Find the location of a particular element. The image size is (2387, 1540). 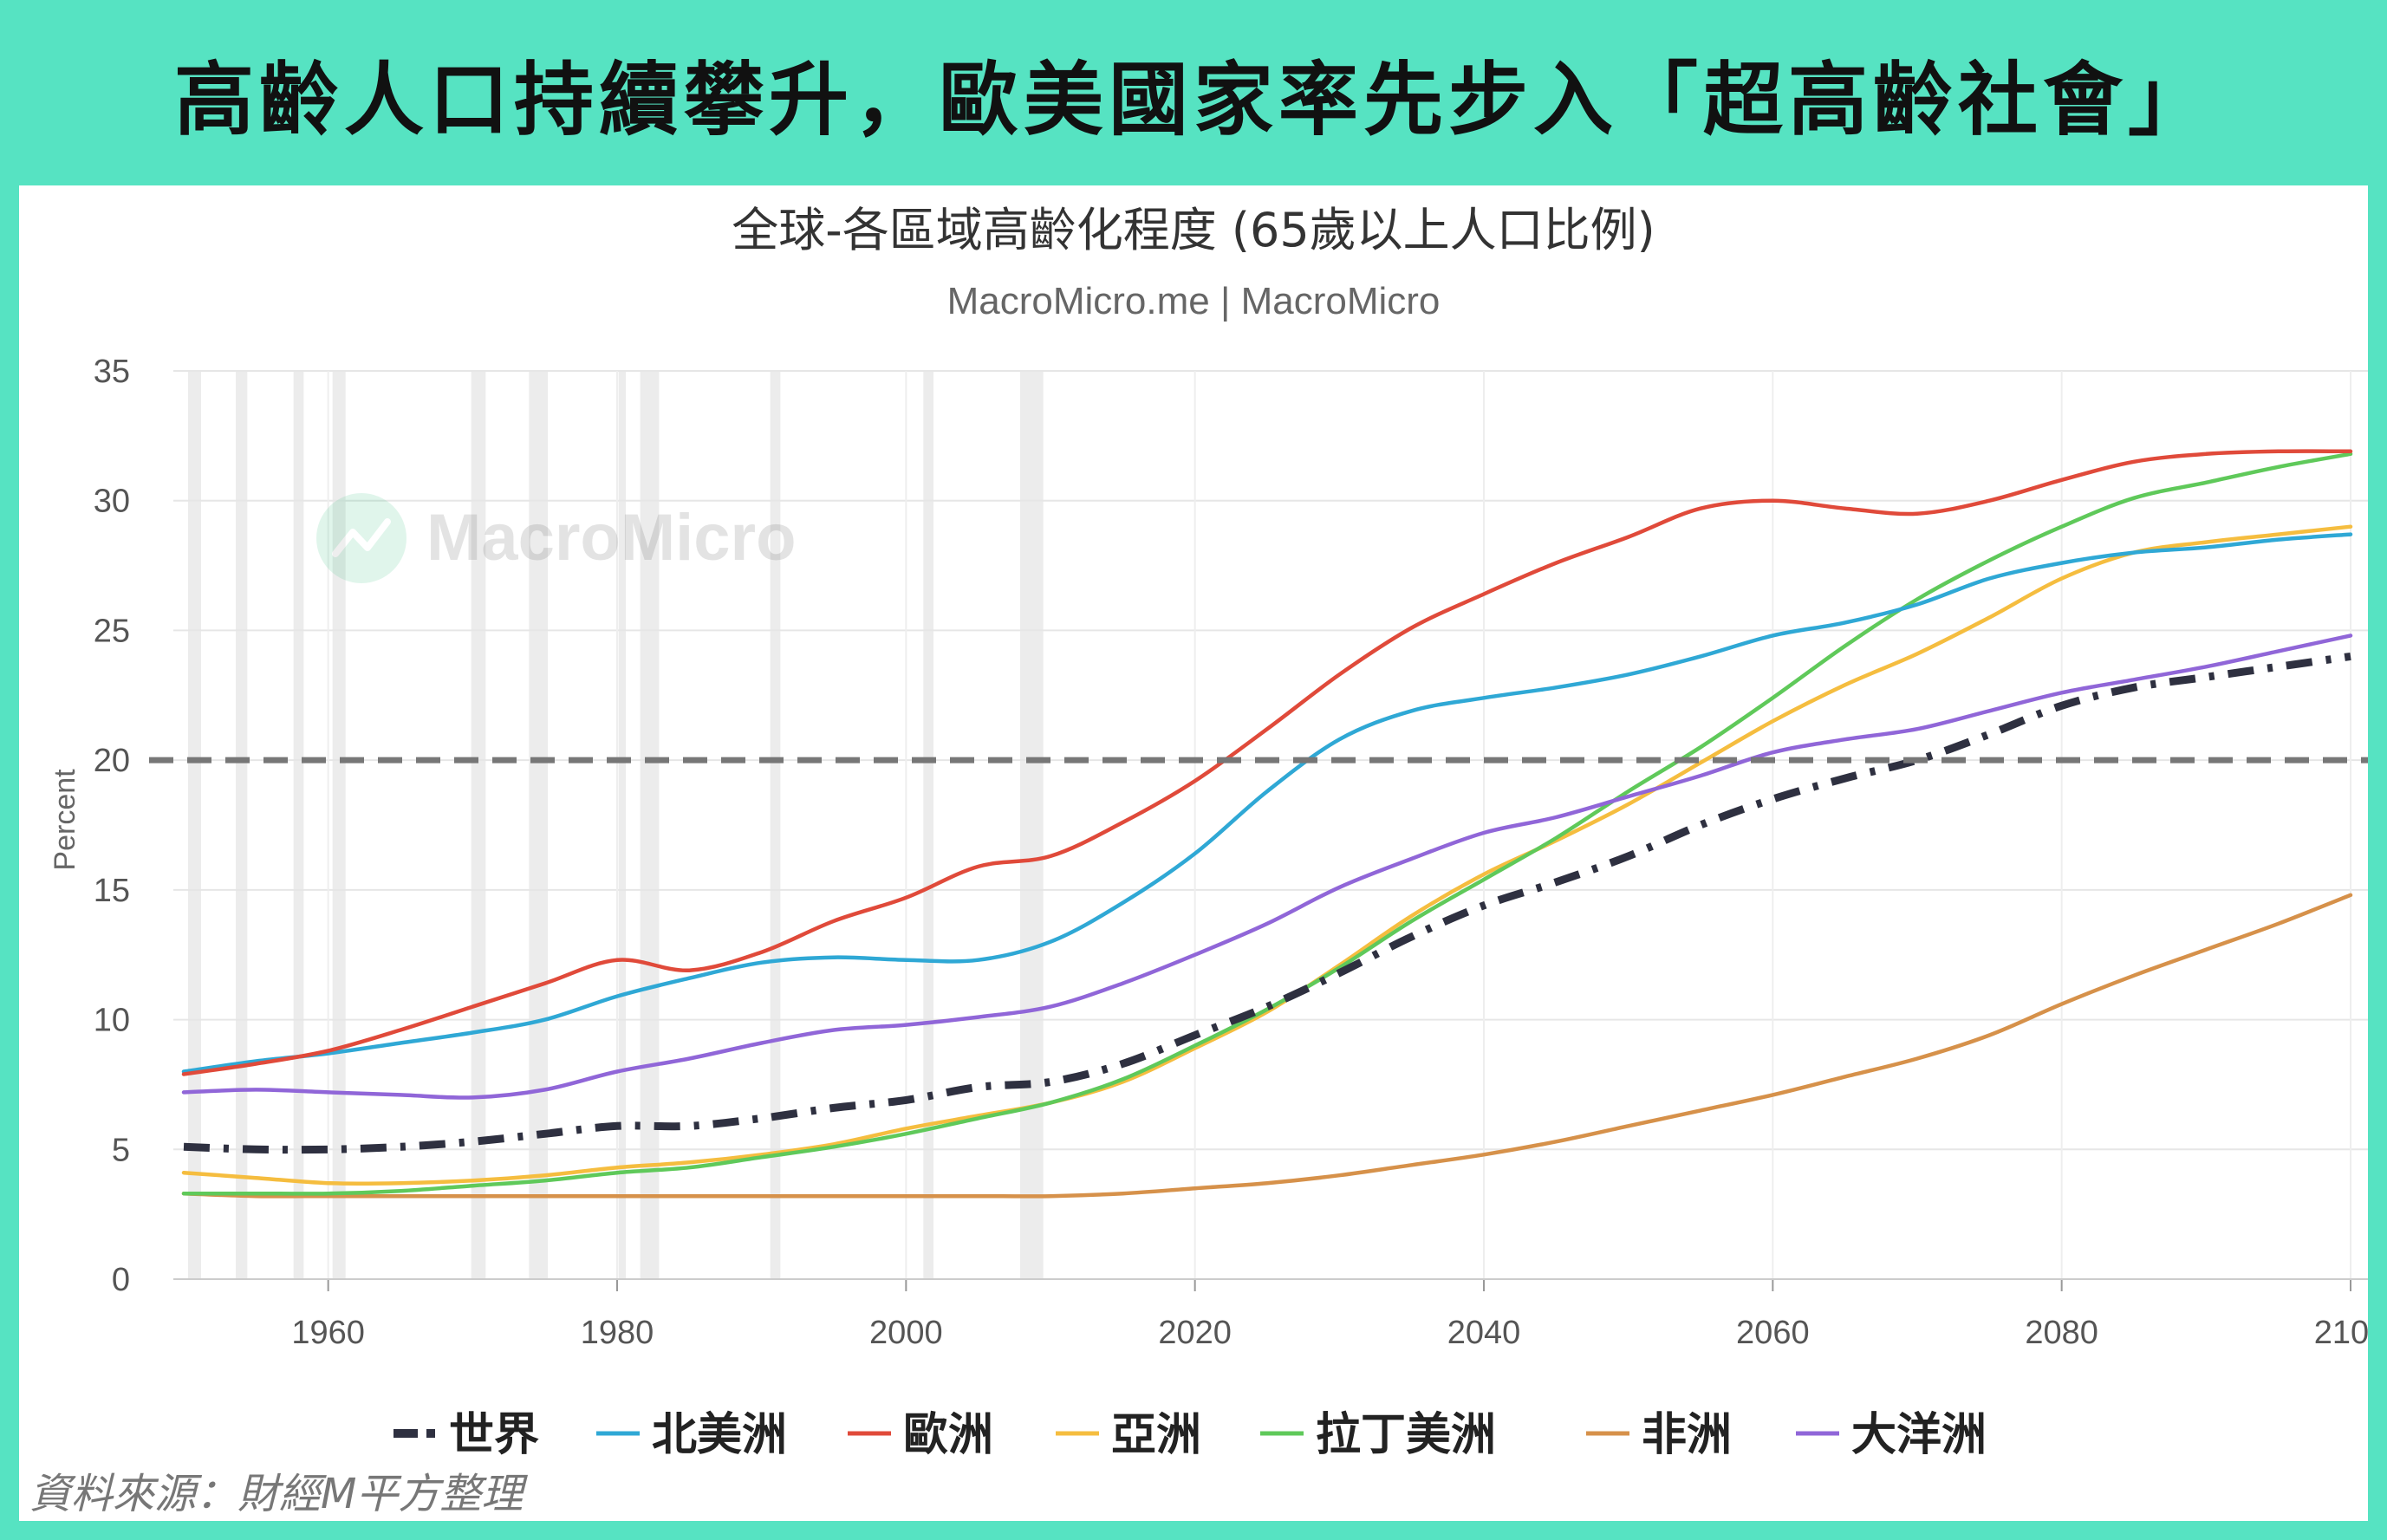

legend-label: 歐洲 is located at coordinates (948, 1435).